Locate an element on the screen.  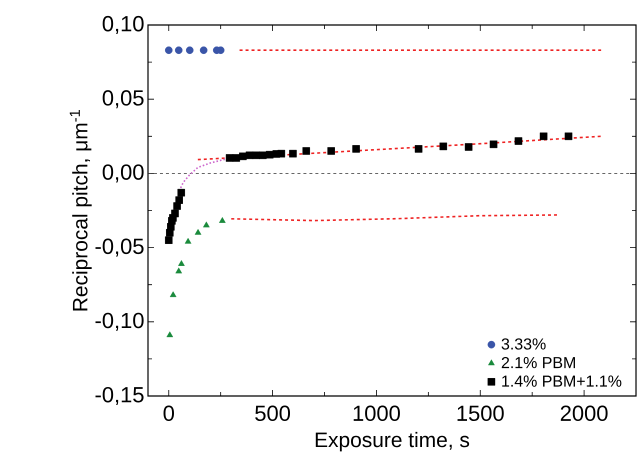
x-tick-label: 0 is located at coordinates (169, 414).